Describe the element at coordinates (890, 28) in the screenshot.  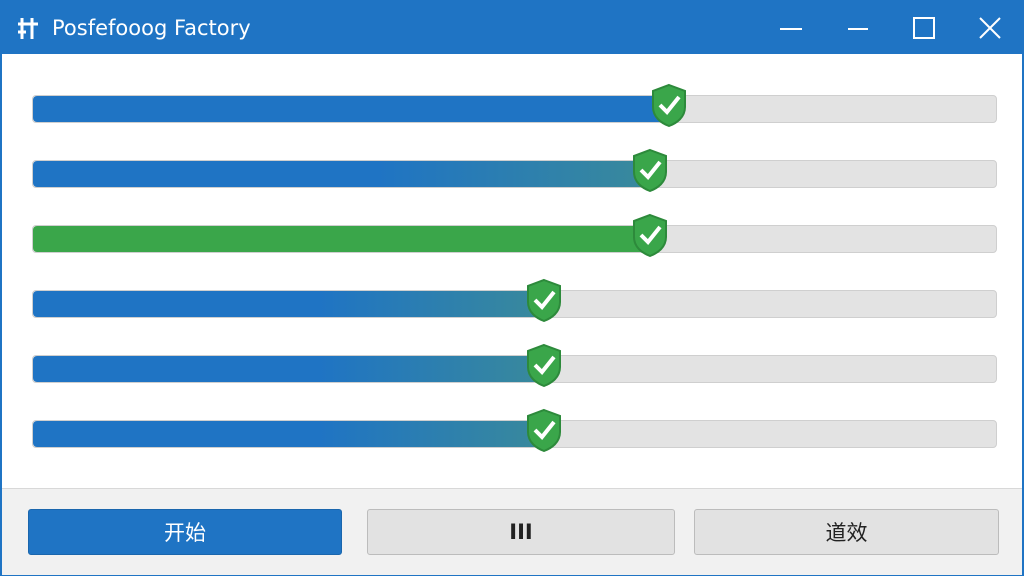
I see `window-controls` at that location.